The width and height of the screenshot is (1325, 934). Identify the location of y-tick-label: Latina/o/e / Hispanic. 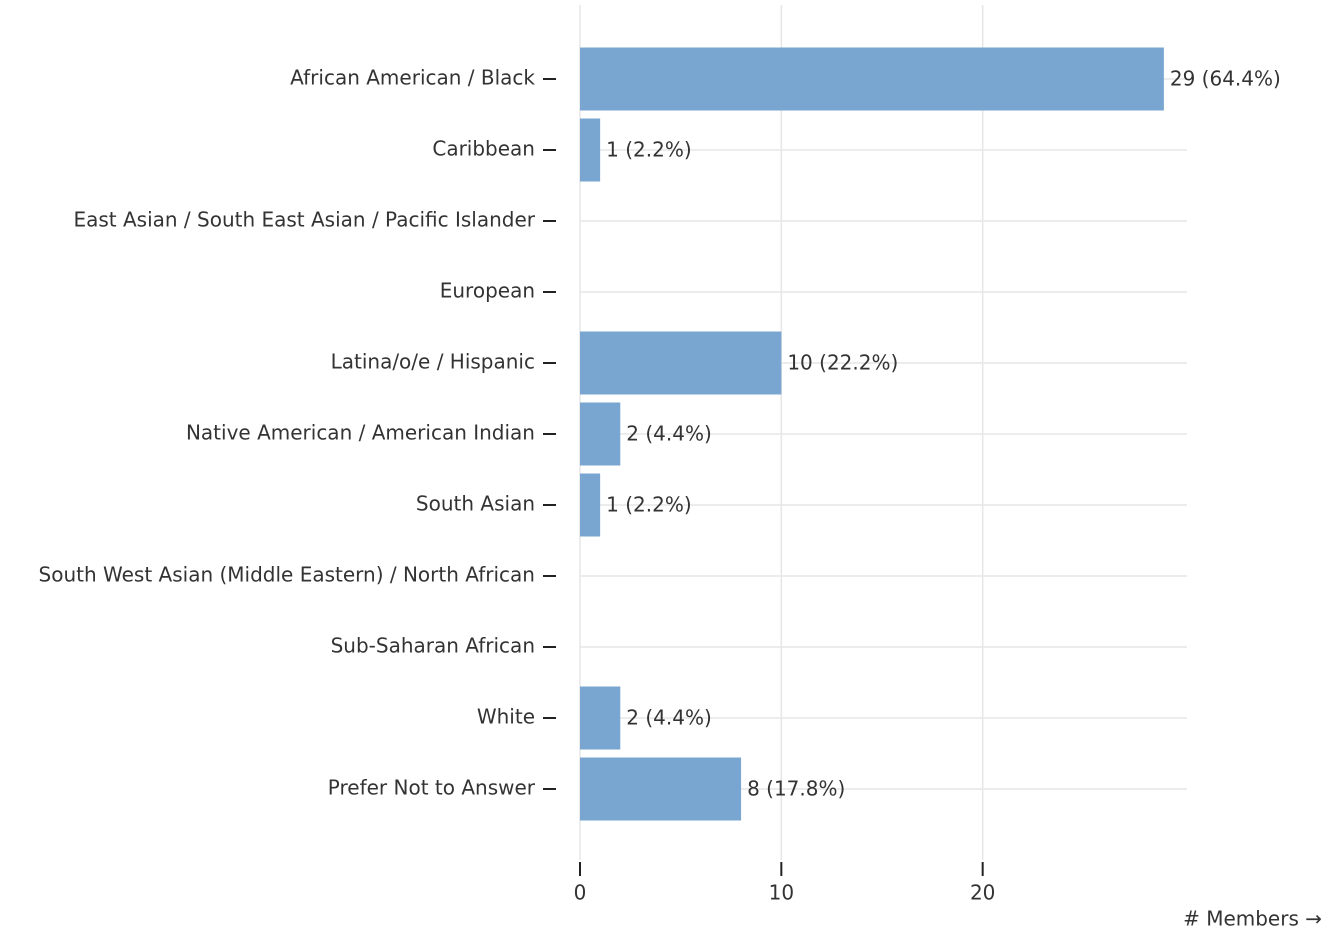
(433, 362).